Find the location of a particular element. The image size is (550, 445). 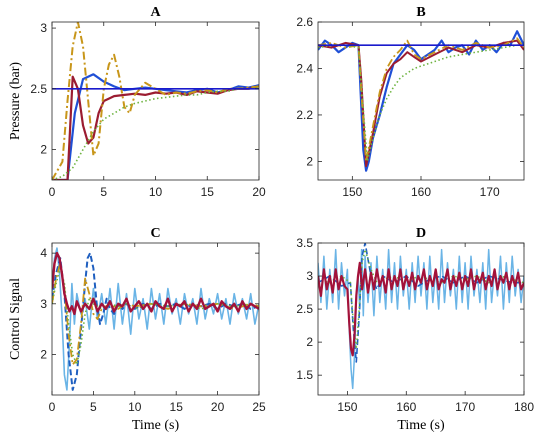

panel-a-xtick-label: 0 is located at coordinates (52, 192).